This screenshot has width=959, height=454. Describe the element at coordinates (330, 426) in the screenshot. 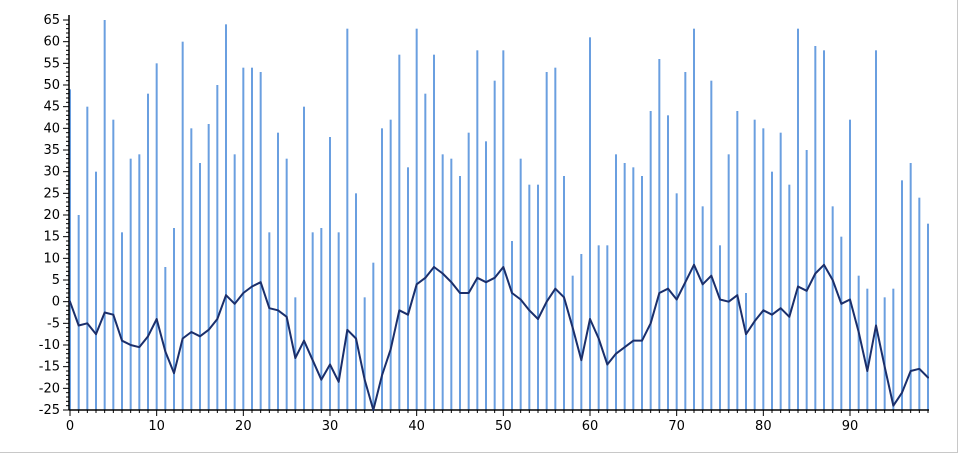

I see `x-tick-label: 30` at that location.